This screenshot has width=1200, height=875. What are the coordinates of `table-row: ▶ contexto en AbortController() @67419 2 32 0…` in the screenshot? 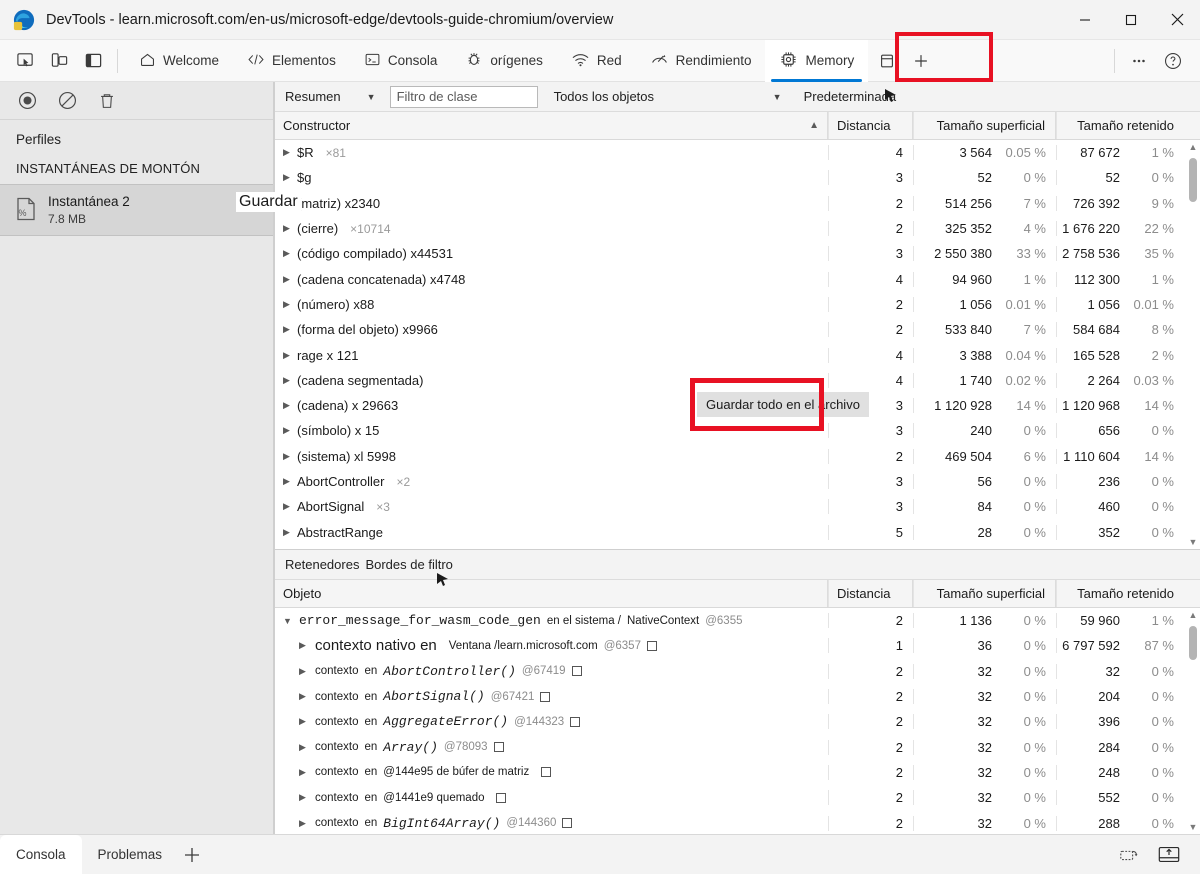 It's located at (737, 671).